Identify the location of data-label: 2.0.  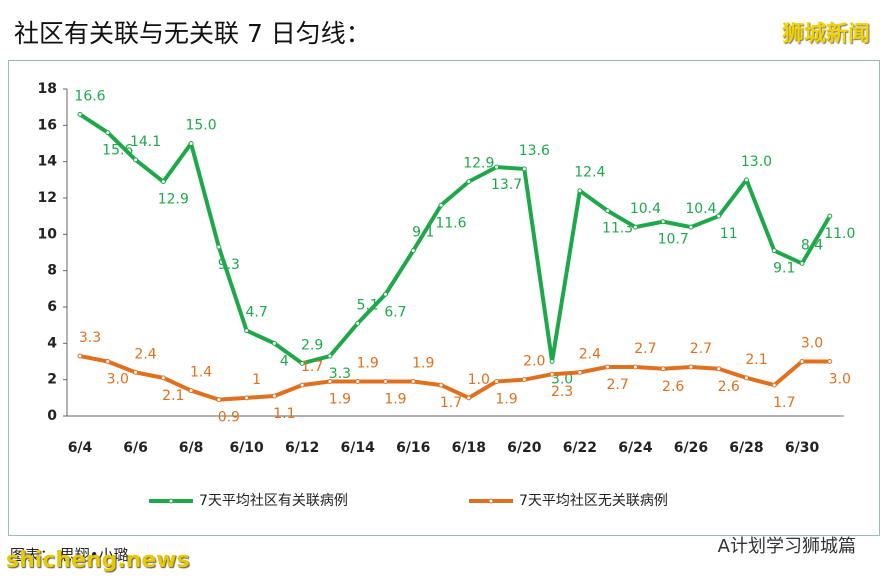
(534, 362).